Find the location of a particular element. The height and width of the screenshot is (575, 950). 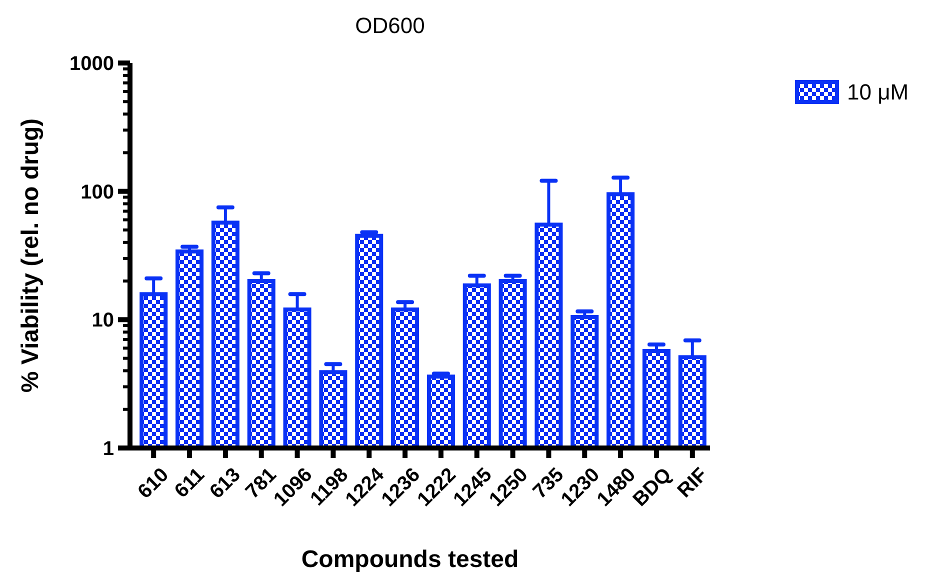

y-tick-label: 10 is located at coordinates (103, 321).